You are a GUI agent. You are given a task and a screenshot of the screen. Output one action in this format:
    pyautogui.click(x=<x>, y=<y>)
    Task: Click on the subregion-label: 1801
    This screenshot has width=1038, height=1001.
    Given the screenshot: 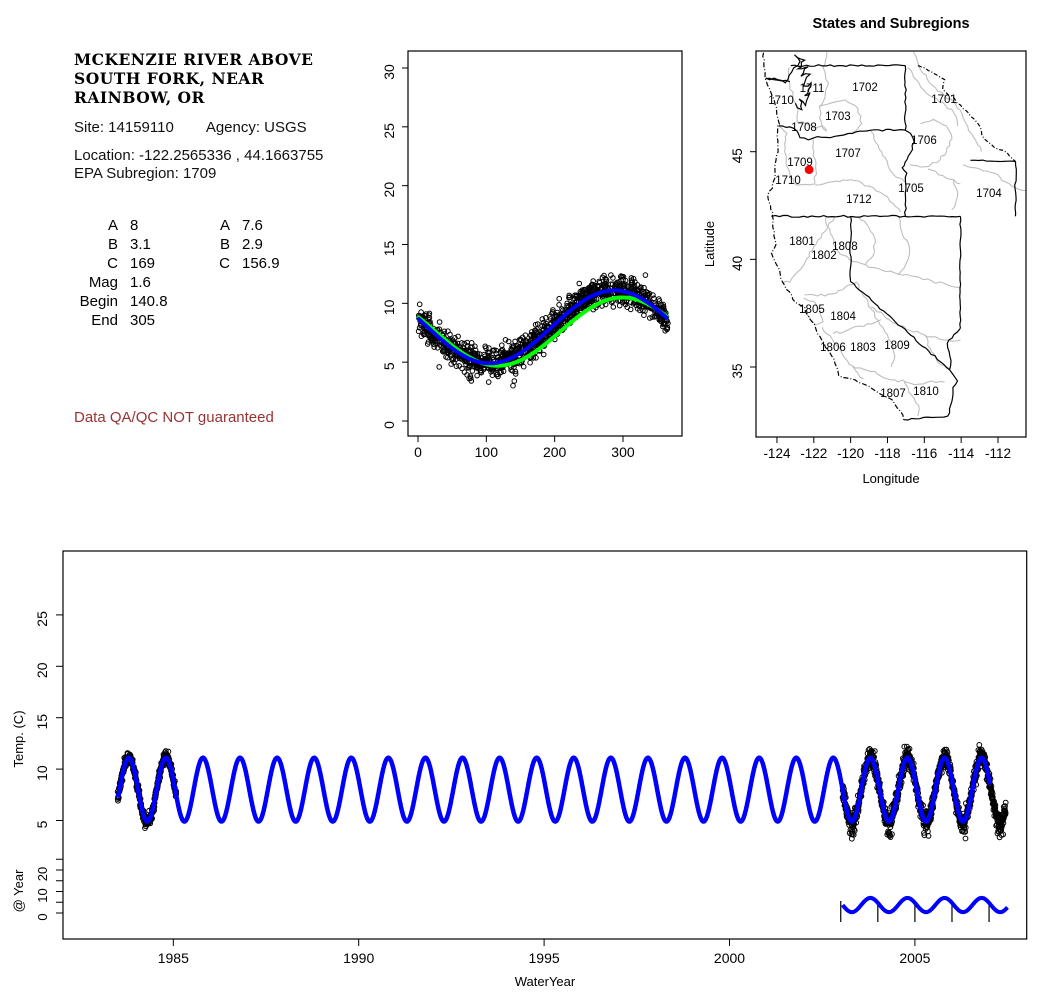 What is the action you would take?
    pyautogui.click(x=802, y=242)
    